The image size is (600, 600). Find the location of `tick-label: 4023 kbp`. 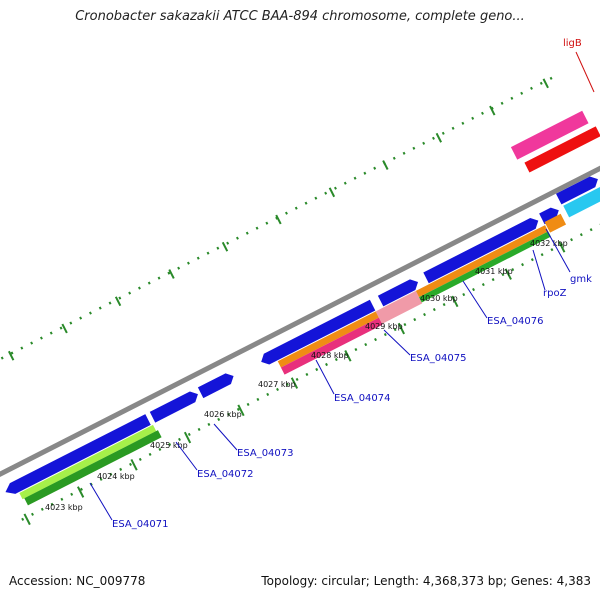

tick-label: 4023 kbp is located at coordinates (64, 507).